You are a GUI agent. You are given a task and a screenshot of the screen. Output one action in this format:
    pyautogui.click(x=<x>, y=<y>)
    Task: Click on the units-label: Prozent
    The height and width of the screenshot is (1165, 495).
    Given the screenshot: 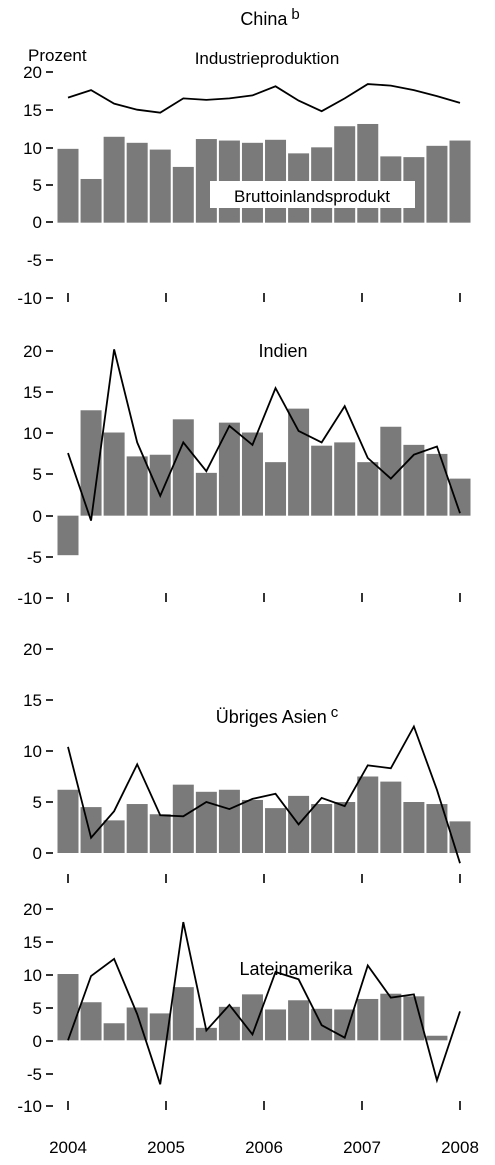 What is the action you would take?
    pyautogui.click(x=57, y=55)
    